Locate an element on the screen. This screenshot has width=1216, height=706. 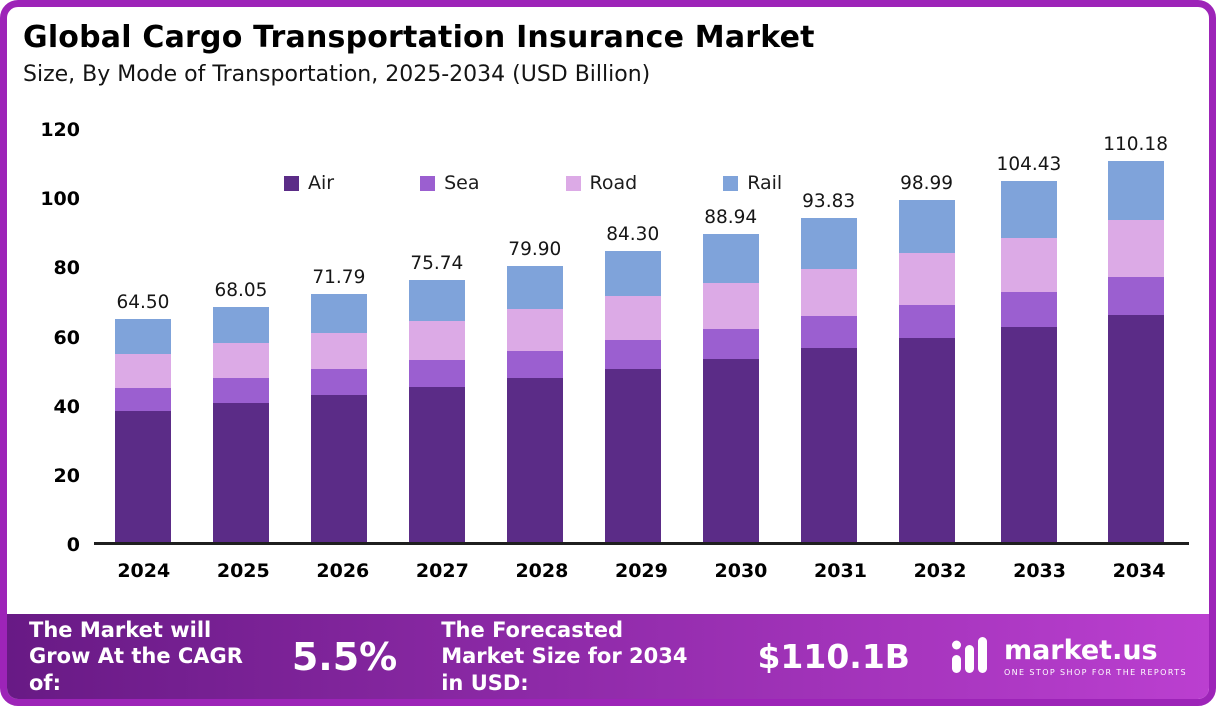
bar-group: 93.83 is located at coordinates (828, 366).